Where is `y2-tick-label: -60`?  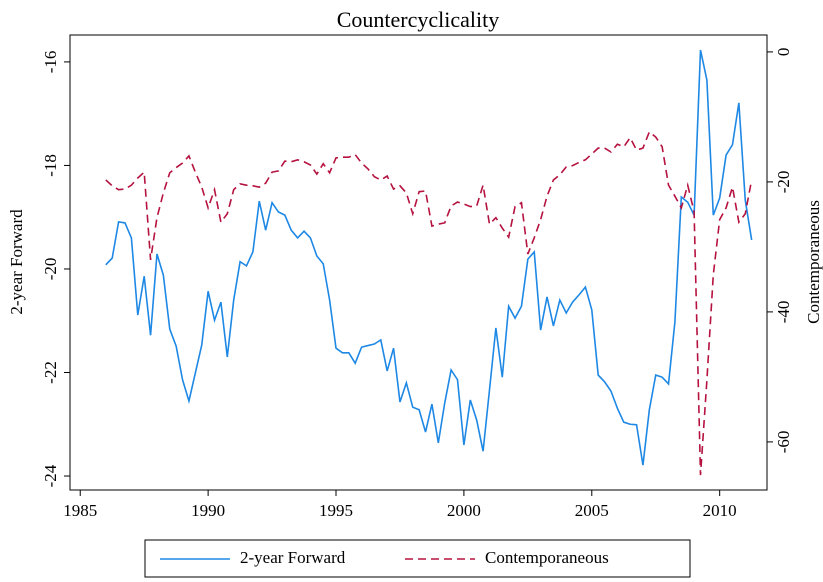
y2-tick-label: -60 is located at coordinates (783, 442).